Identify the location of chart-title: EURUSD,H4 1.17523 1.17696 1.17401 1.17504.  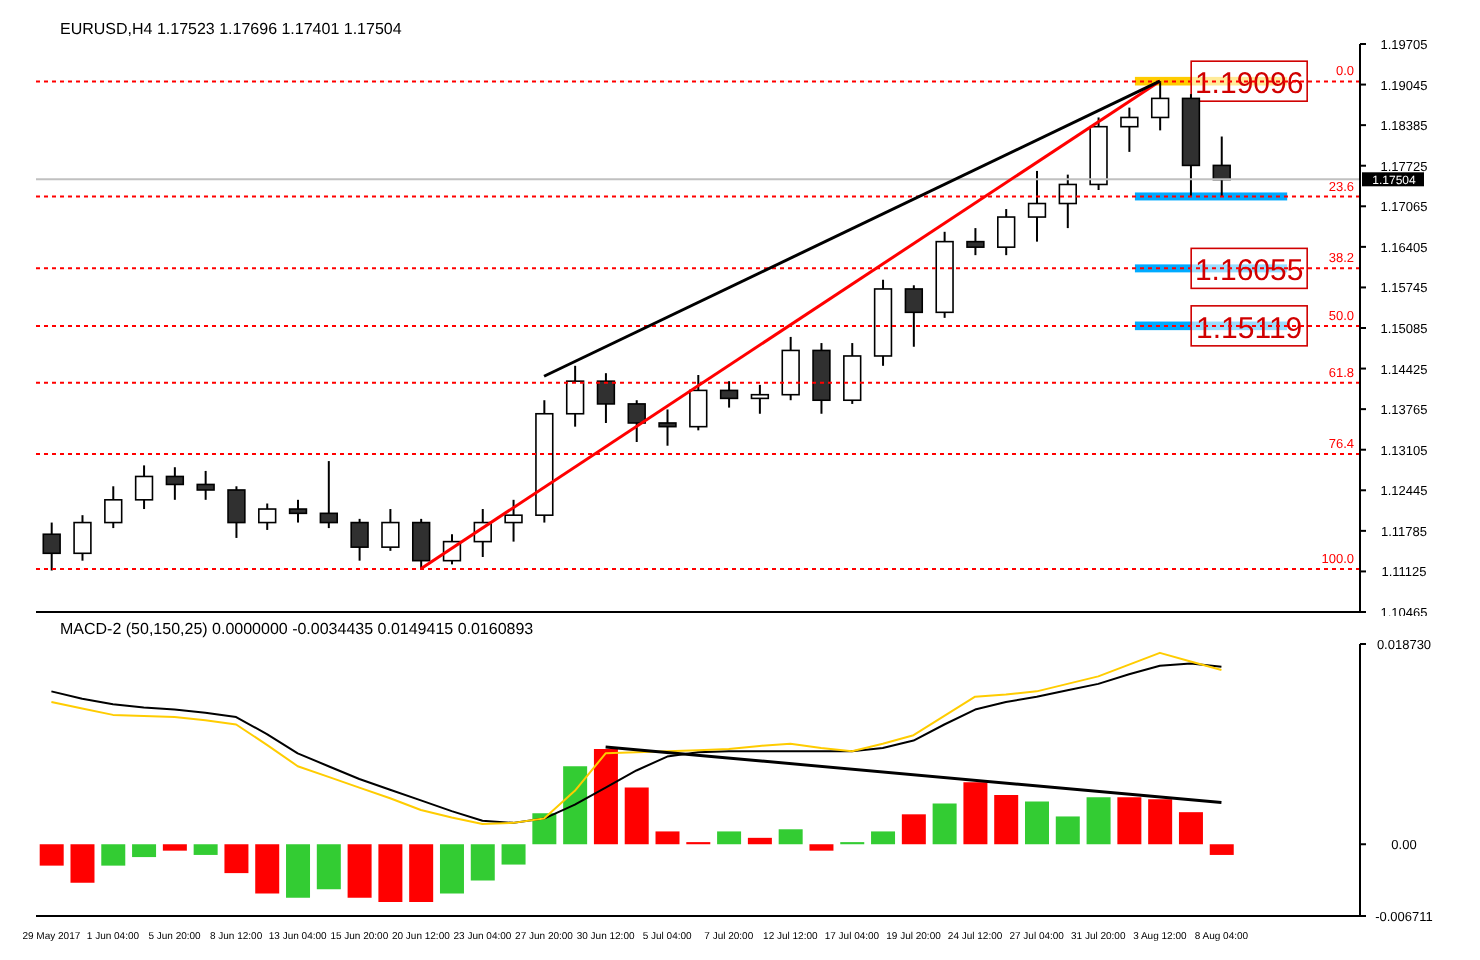
(231, 29).